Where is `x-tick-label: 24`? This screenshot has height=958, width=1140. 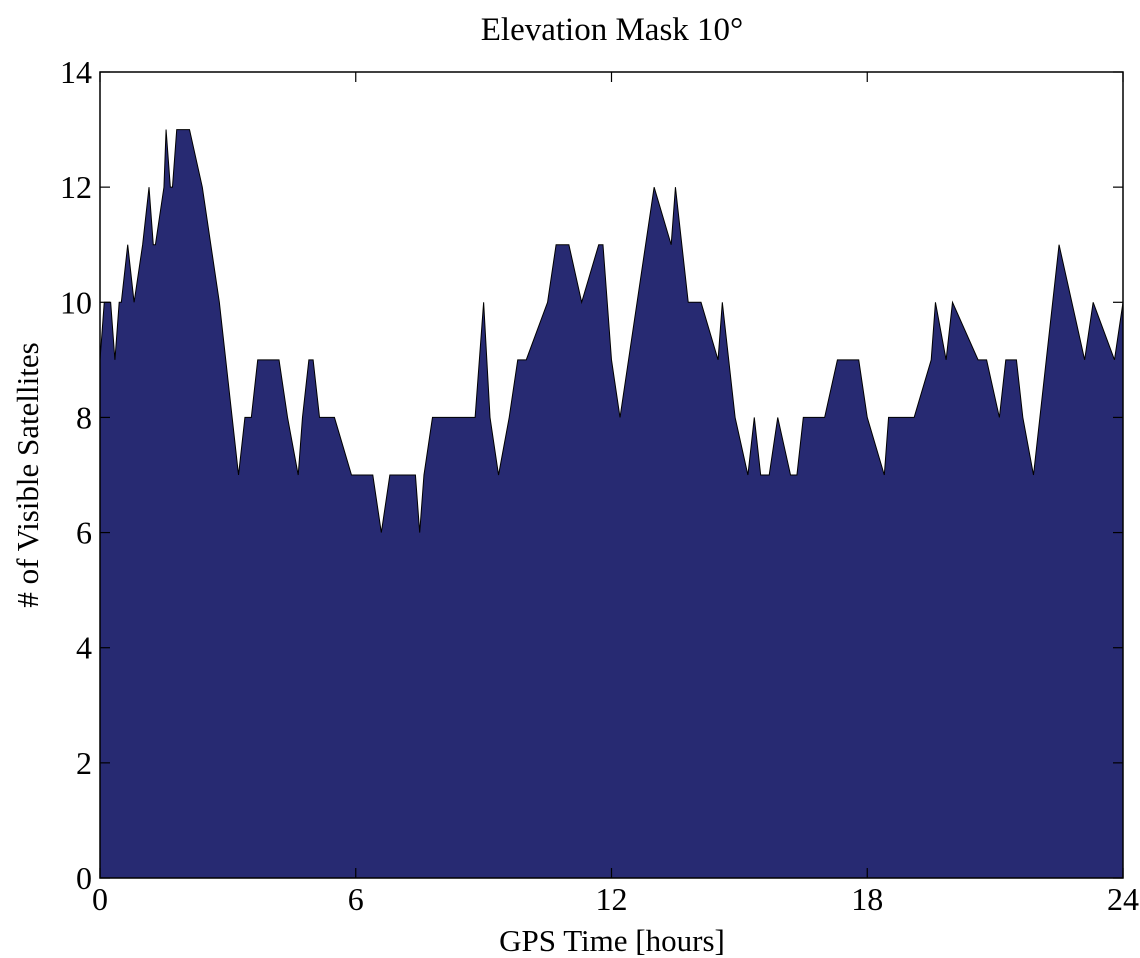 x-tick-label: 24 is located at coordinates (1123, 899).